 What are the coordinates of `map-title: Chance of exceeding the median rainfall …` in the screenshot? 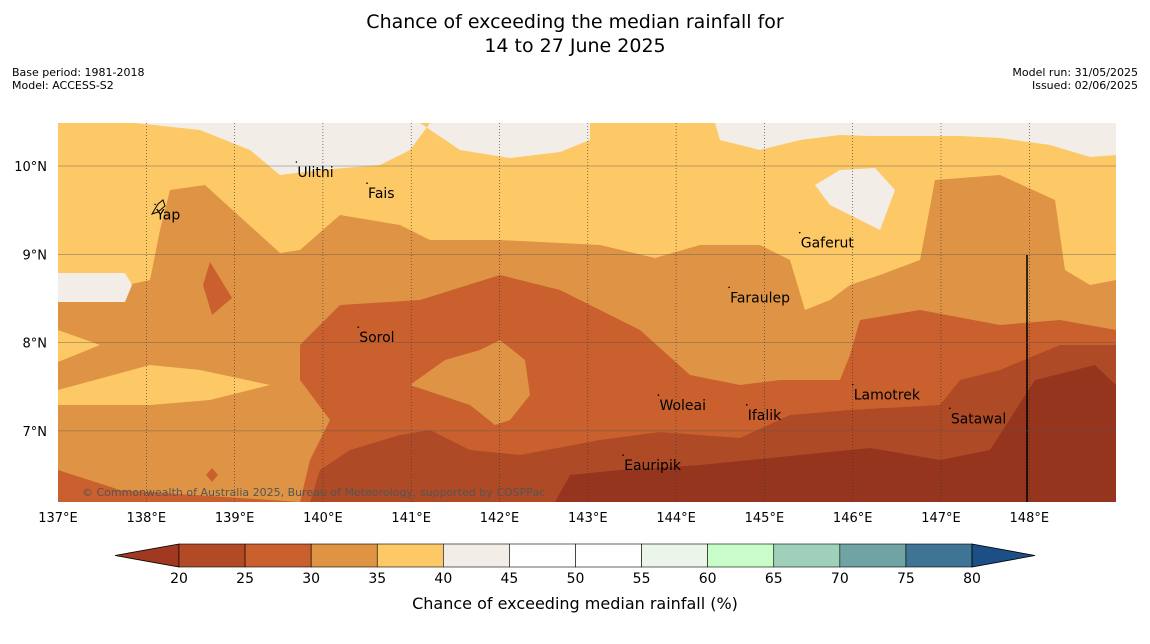 It's located at (575, 34).